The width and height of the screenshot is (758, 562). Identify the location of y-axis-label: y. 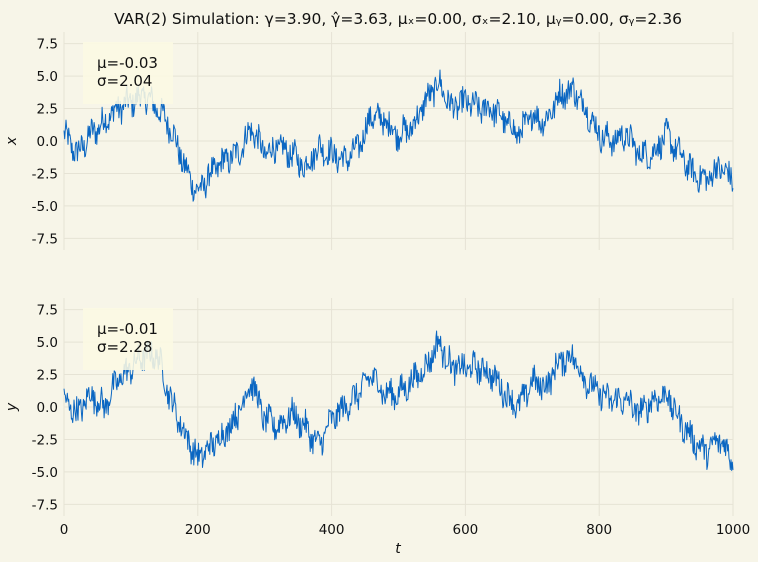
(12, 407).